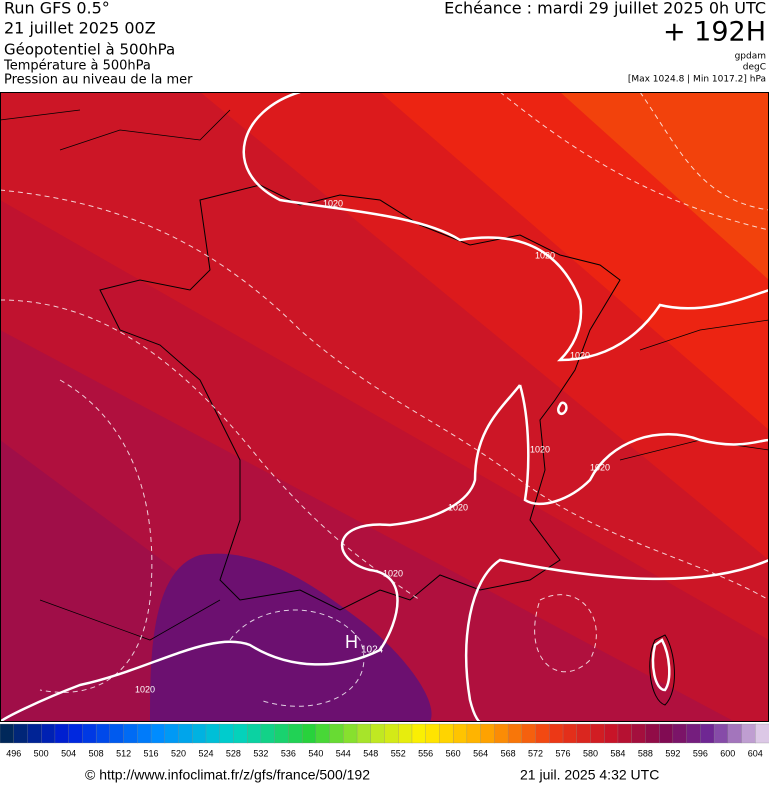  Describe the element at coordinates (233, 753) in the screenshot. I see `colorbar-label: 528` at that location.